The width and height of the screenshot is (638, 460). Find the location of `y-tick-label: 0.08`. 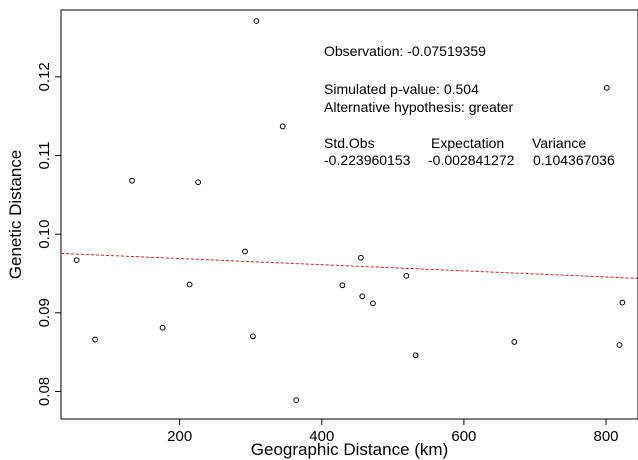

y-tick-label: 0.08 is located at coordinates (44, 391).